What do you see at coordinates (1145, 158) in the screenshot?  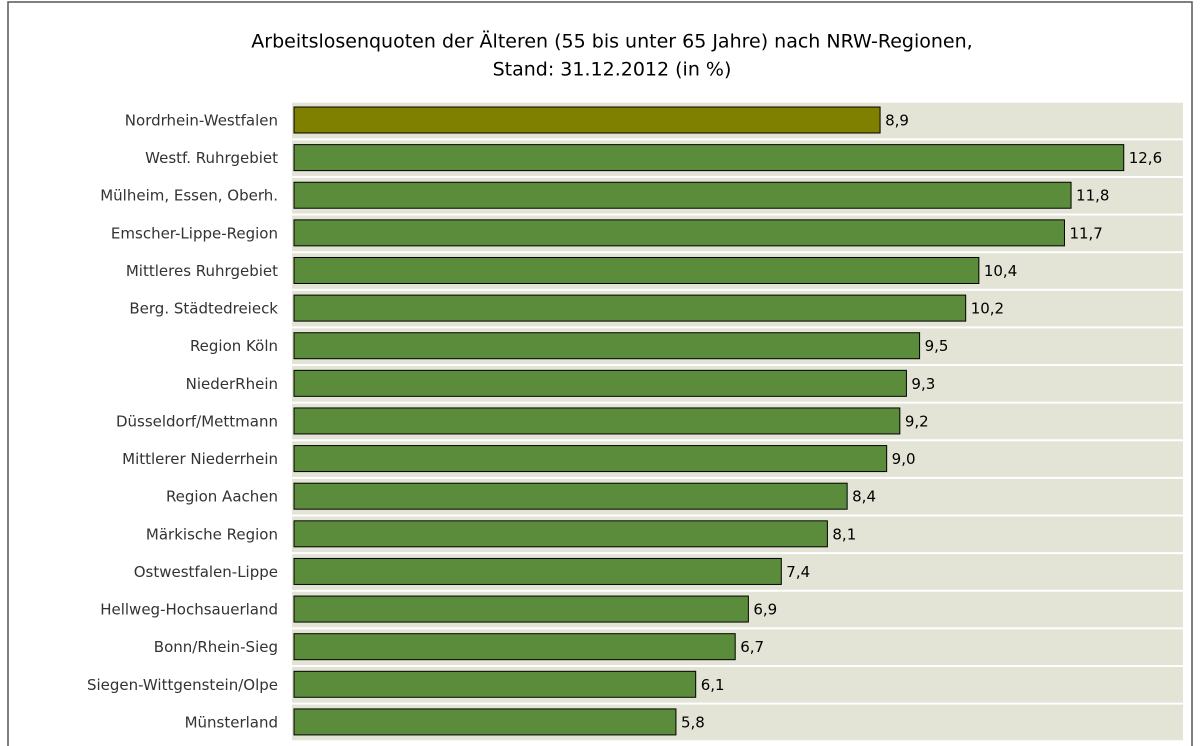 I see `value-label: 12,6` at bounding box center [1145, 158].